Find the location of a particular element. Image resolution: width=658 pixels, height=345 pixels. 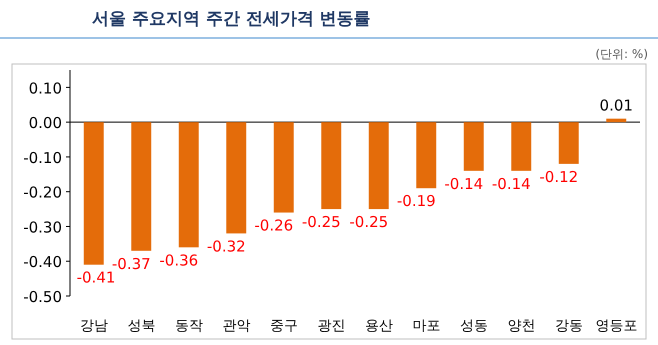

data-label: -0.36 is located at coordinates (178, 260).